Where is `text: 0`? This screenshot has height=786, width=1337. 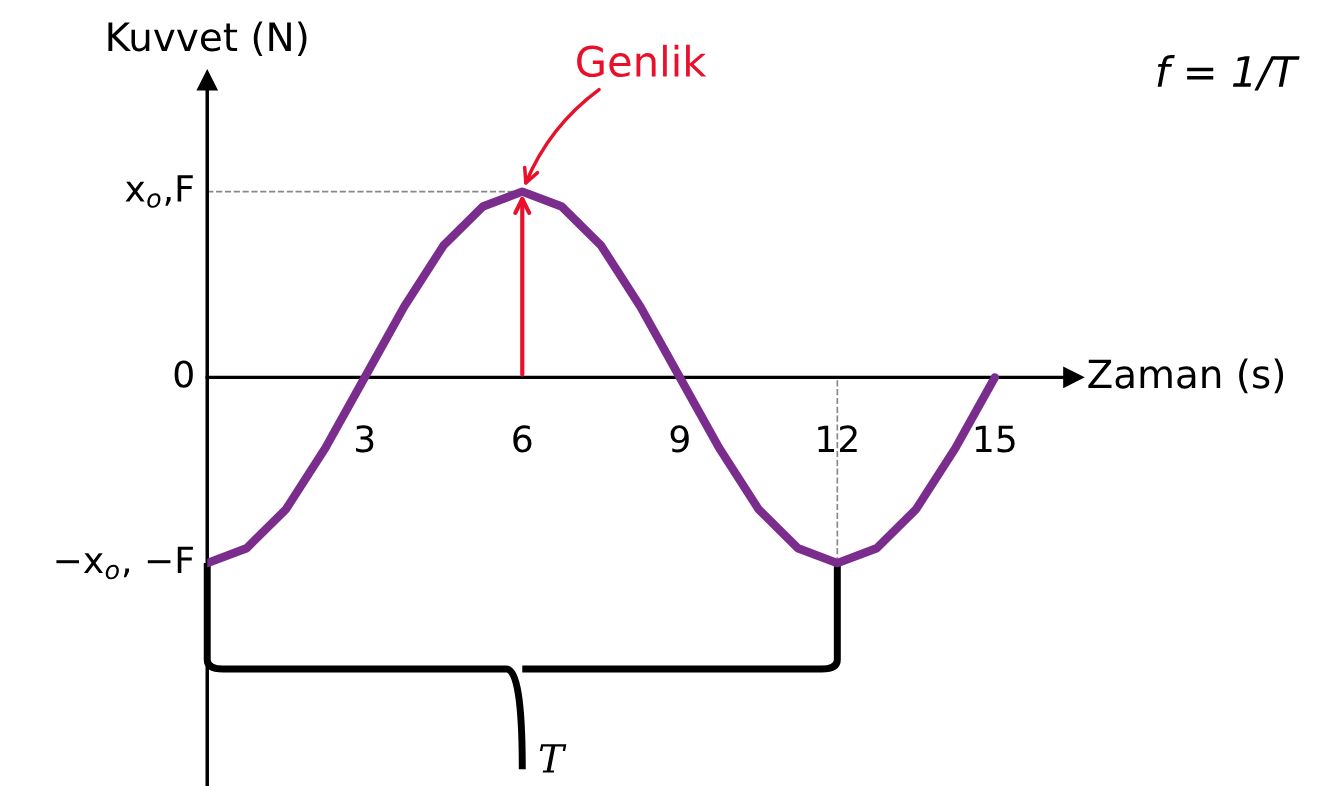 text: 0 is located at coordinates (183, 374).